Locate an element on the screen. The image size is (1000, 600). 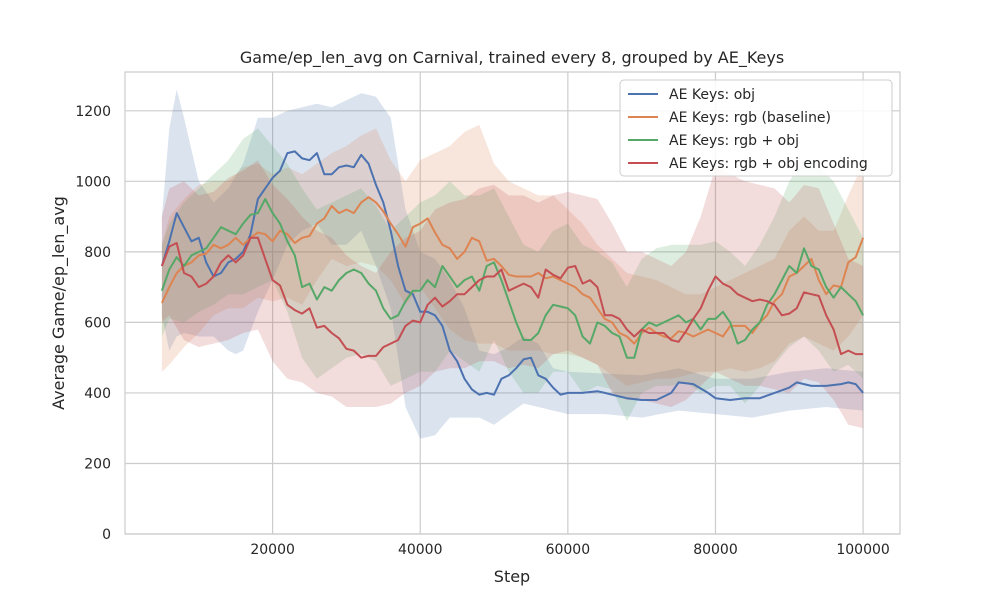
legend-label: AE Keys: rgb + obj encoding is located at coordinates (768, 164).